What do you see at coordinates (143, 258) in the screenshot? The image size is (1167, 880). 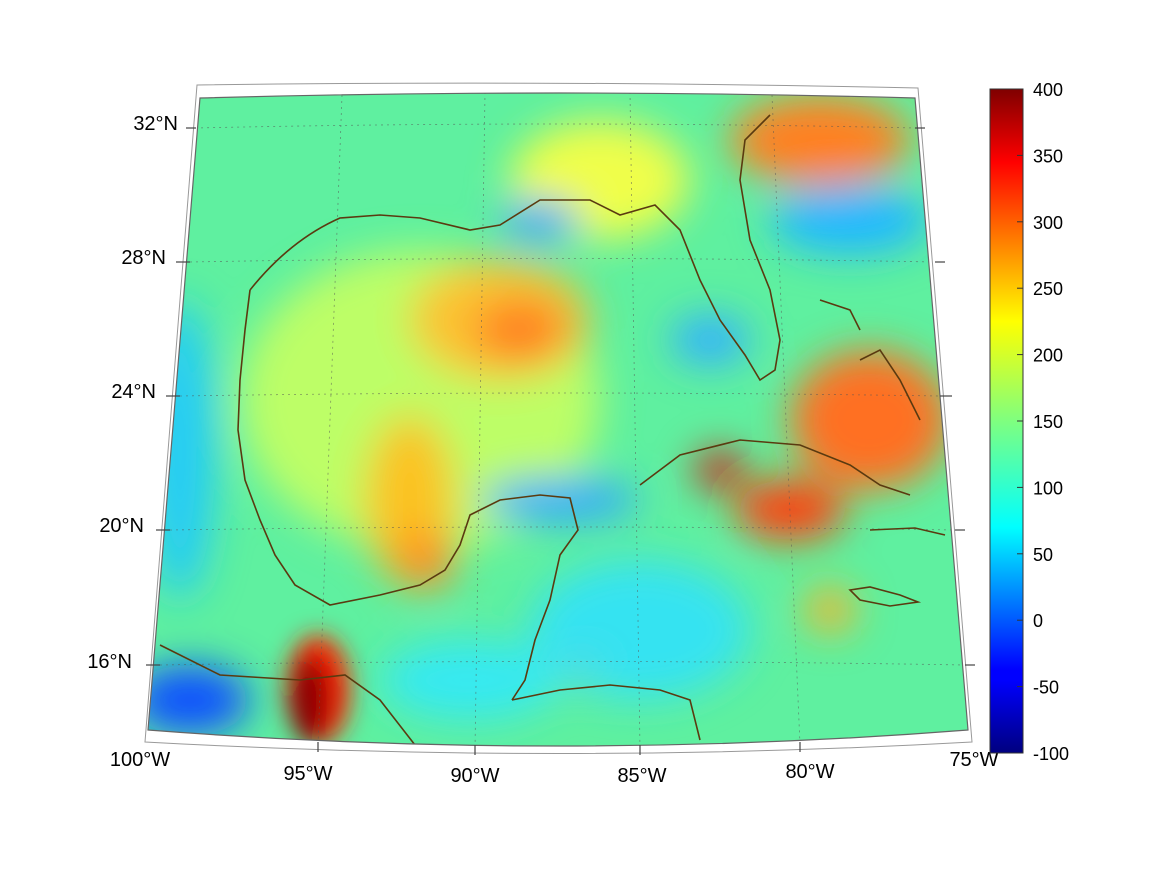 I see `lat-label: 28°N` at bounding box center [143, 258].